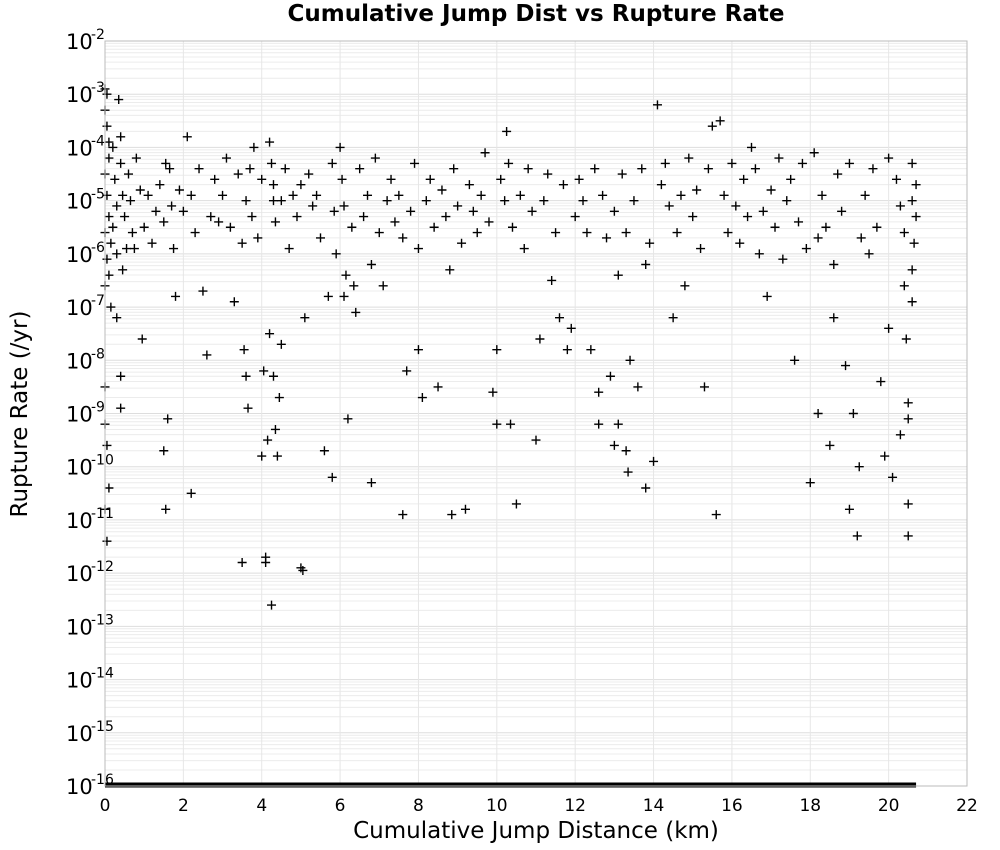 Image resolution: width=1000 pixels, height=850 pixels. Describe the element at coordinates (98, 354) in the screenshot. I see `y-tick-exponent: -8` at that location.